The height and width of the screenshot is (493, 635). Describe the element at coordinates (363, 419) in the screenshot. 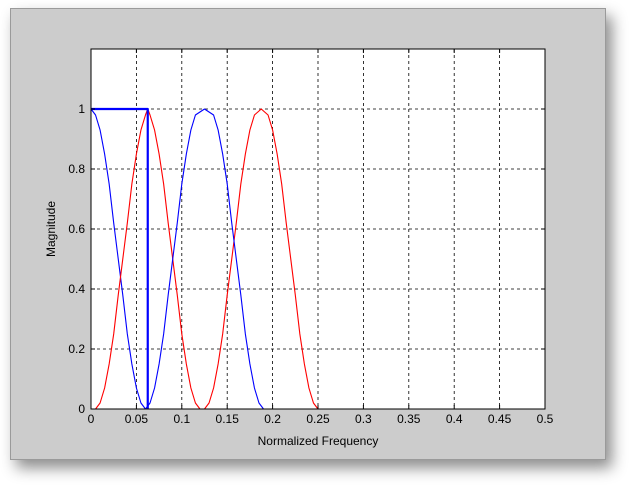

I see `x-tick-label: 0.3` at that location.